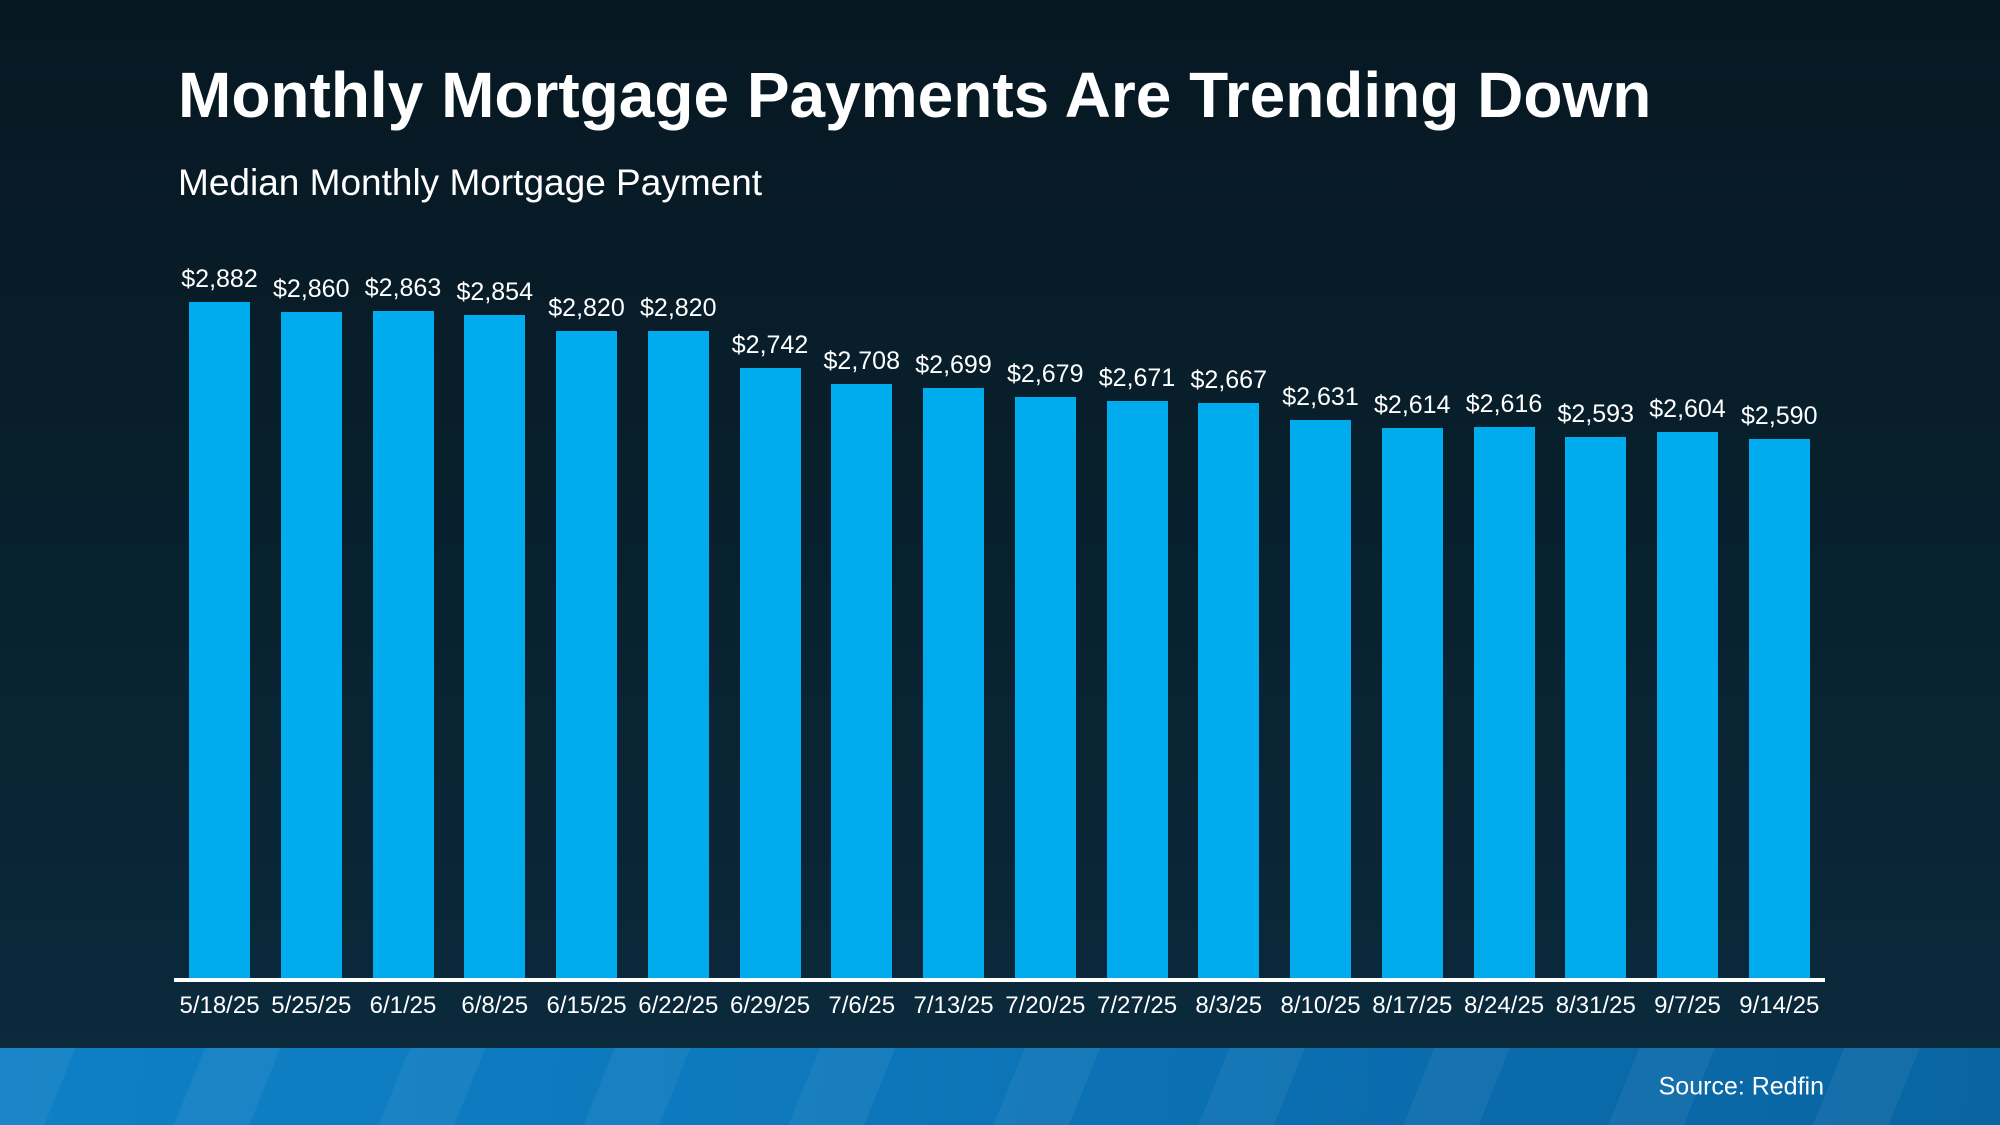  I want to click on bar-value-label: $2,631, so click(1320, 397).